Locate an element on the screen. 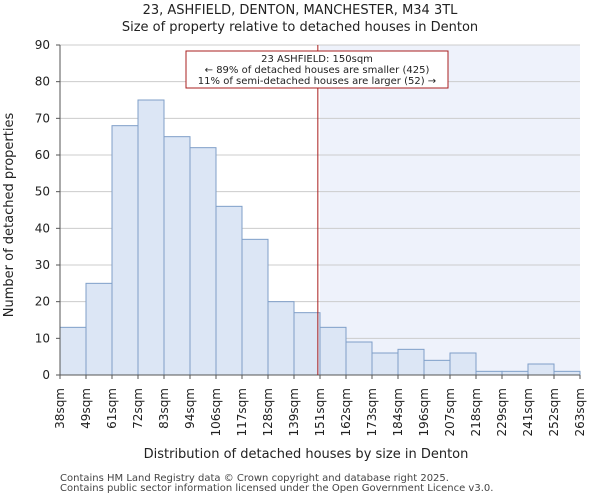  x-tick-label: 151sqm is located at coordinates (320, 412).